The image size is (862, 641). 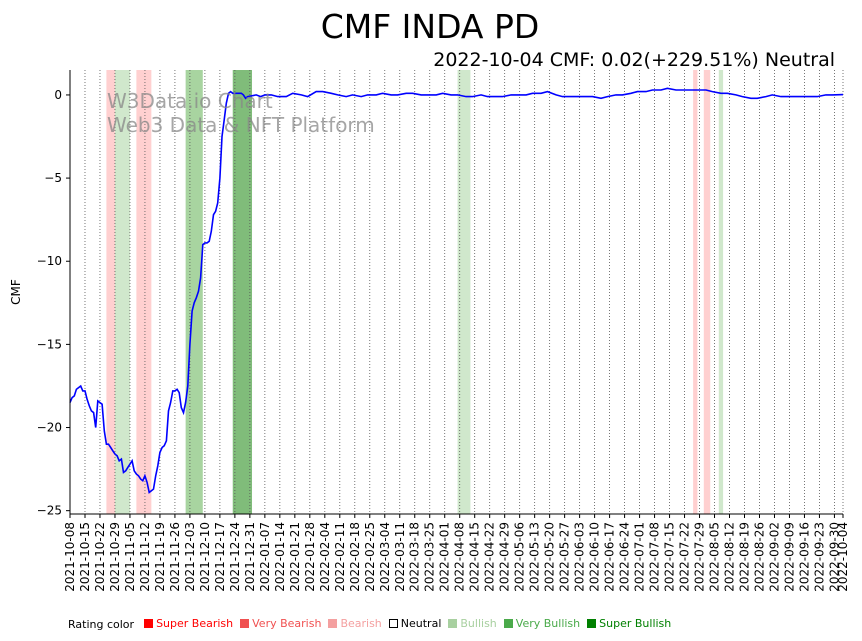 What do you see at coordinates (400, 557) in the screenshot?
I see `x-tick-label: 2022-03-11` at bounding box center [400, 557].